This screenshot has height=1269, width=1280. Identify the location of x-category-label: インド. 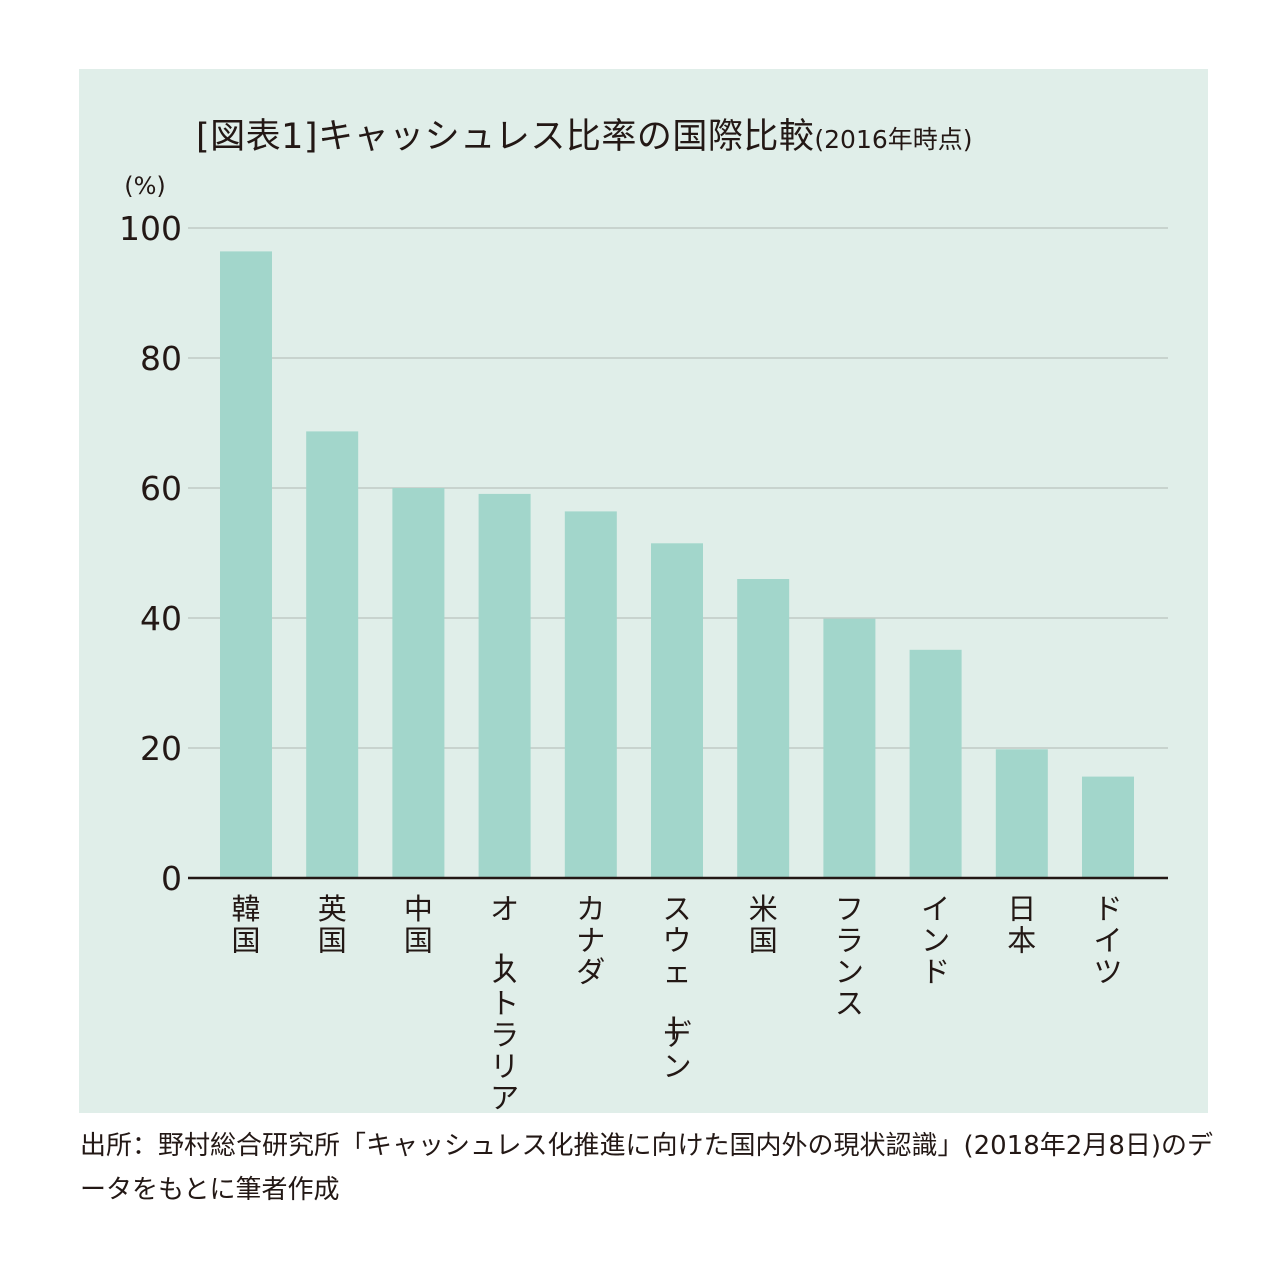
(935, 940).